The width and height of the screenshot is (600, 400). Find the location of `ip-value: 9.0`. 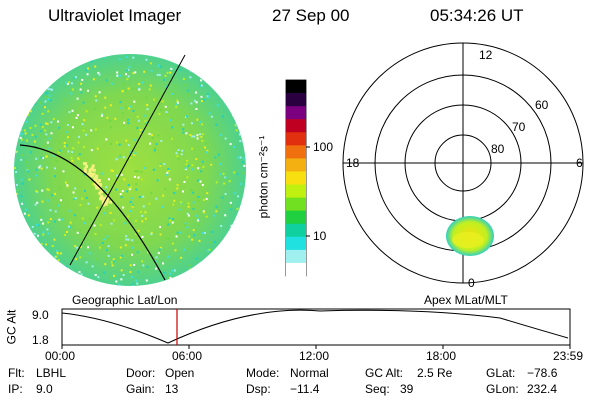

ip-value: 9.0 is located at coordinates (44, 389).